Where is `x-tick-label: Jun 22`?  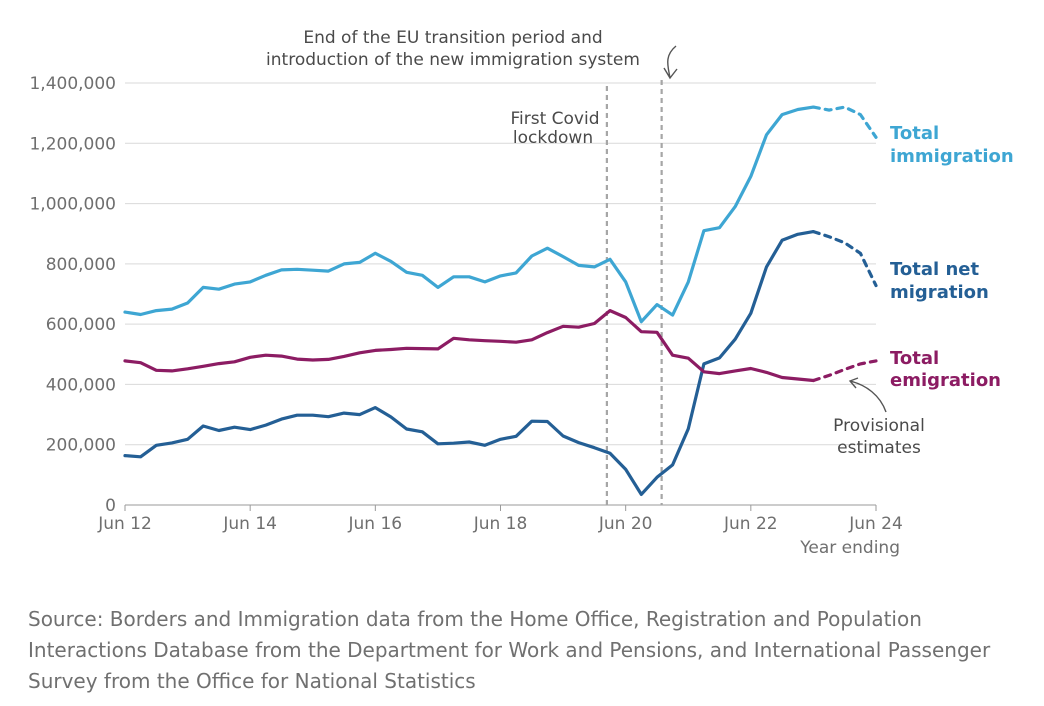
x-tick-label: Jun 22 is located at coordinates (750, 524).